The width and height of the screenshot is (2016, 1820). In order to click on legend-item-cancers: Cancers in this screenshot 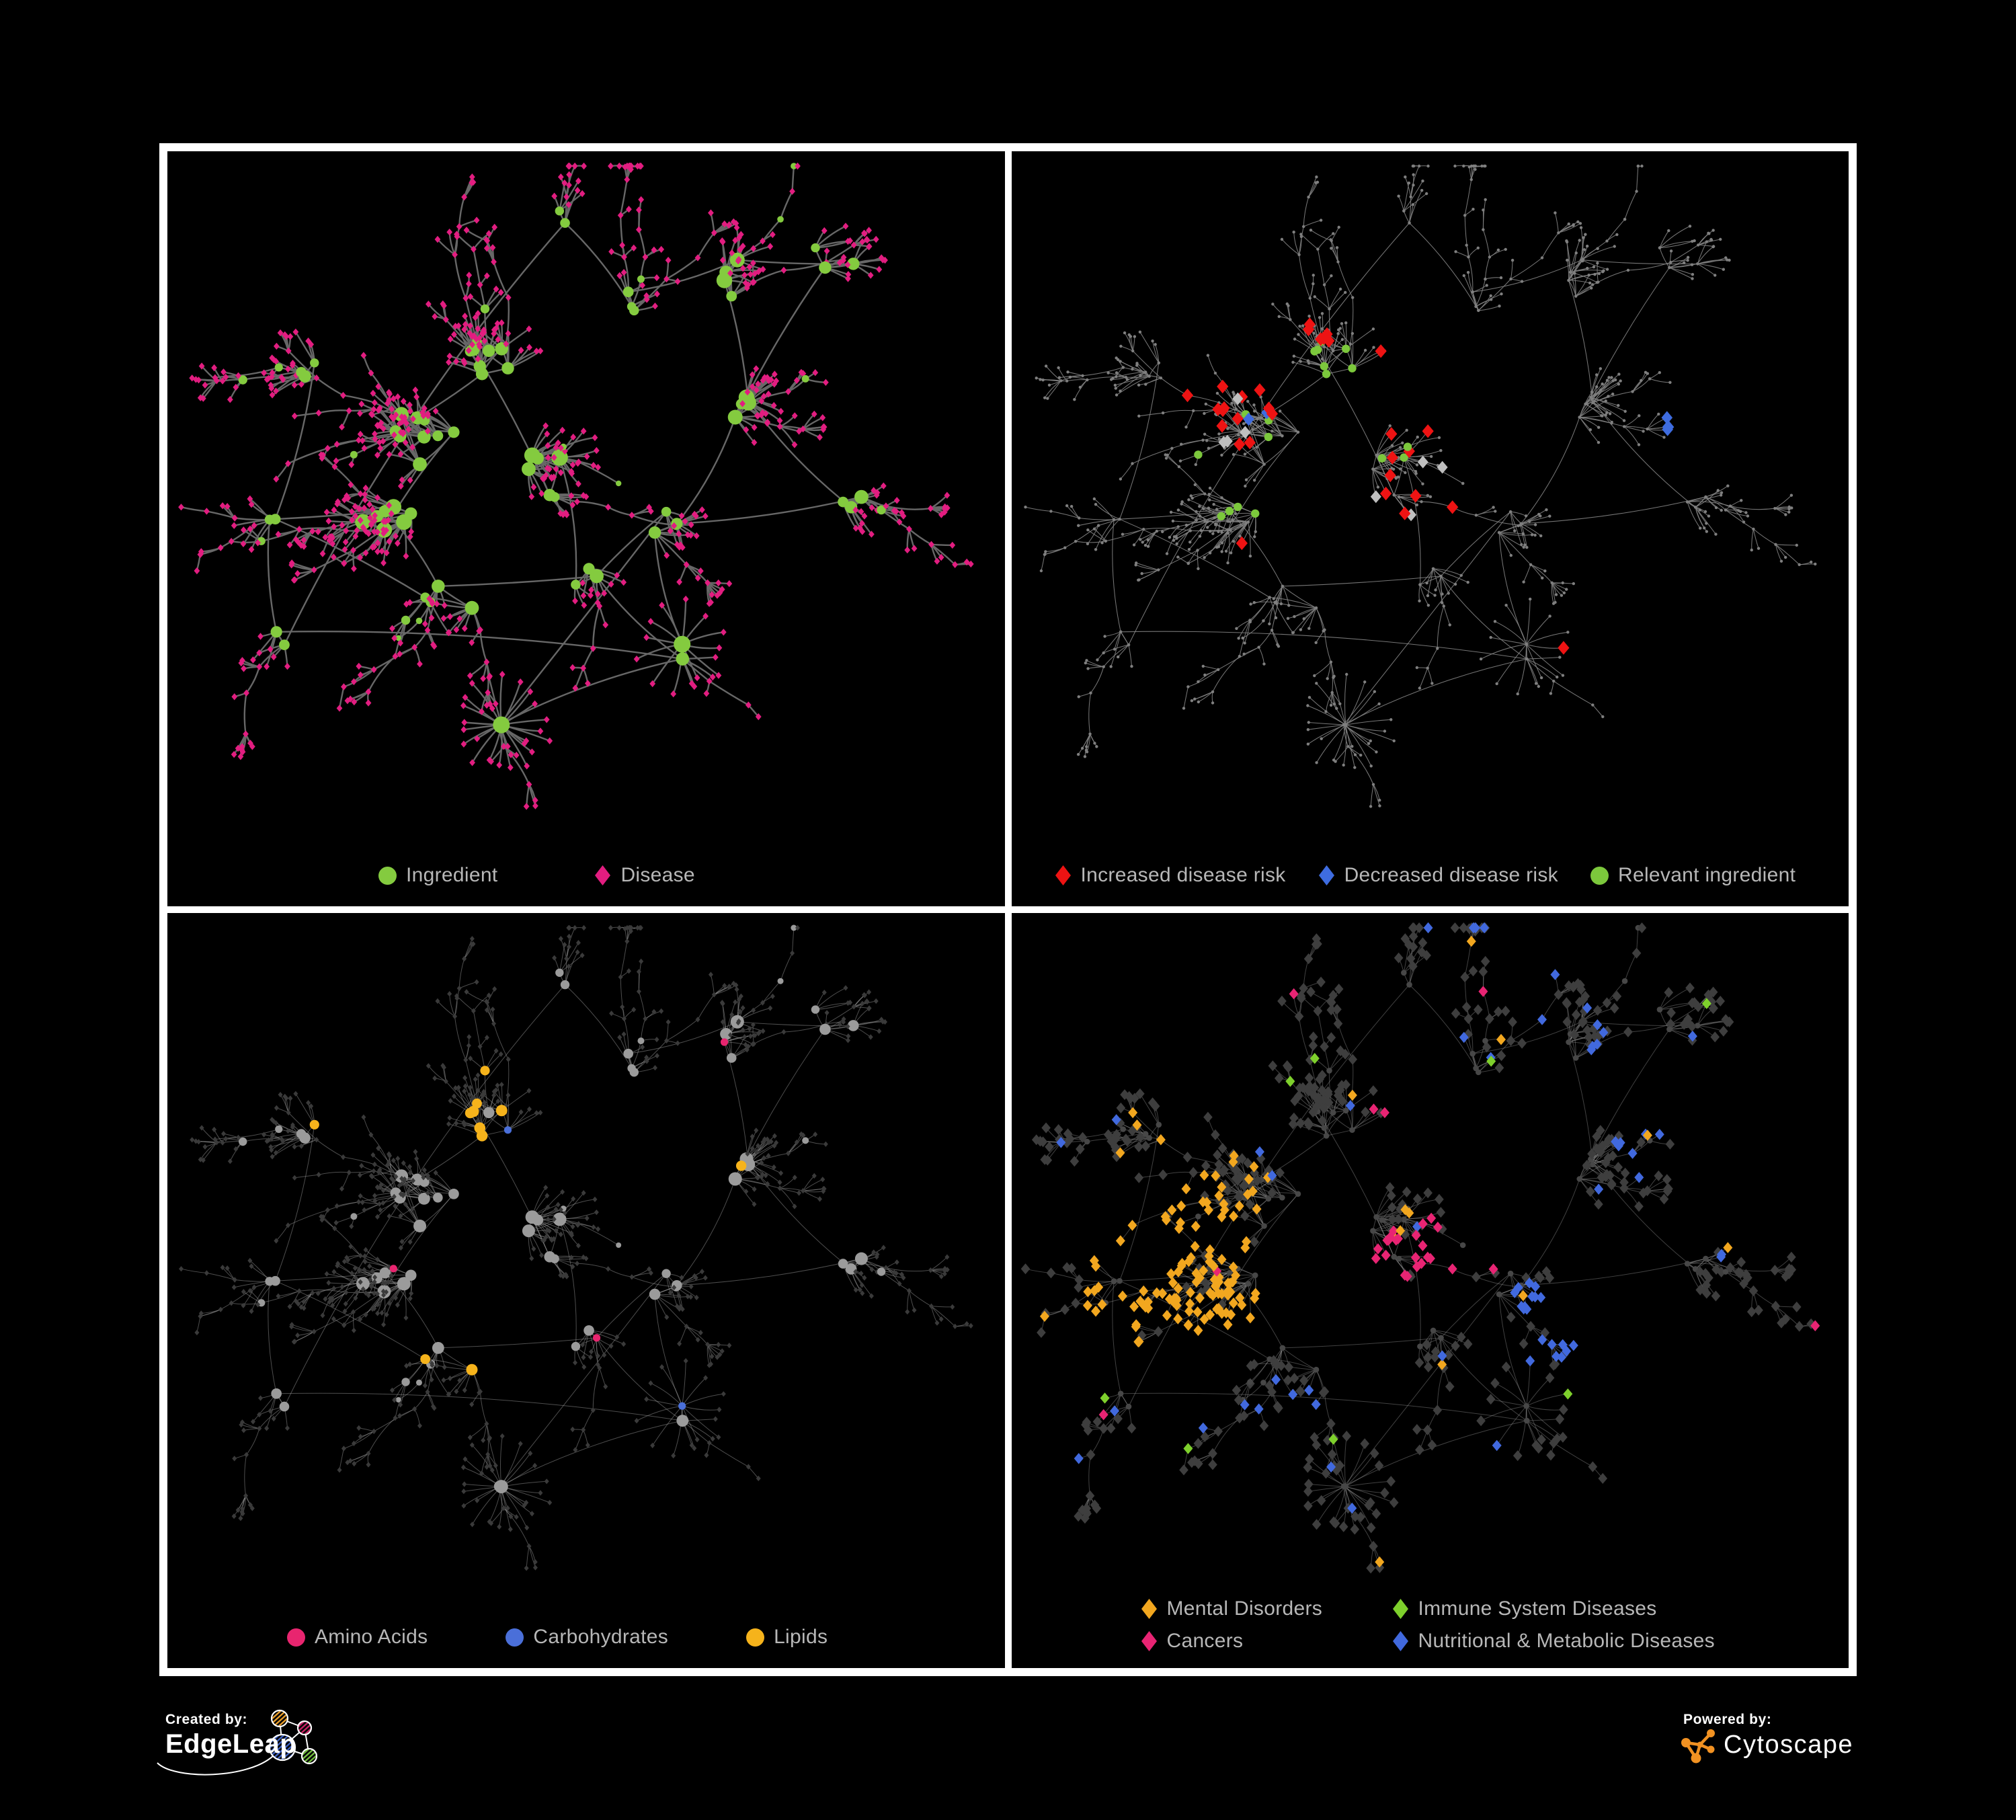, I will do `click(1266, 1641)`.